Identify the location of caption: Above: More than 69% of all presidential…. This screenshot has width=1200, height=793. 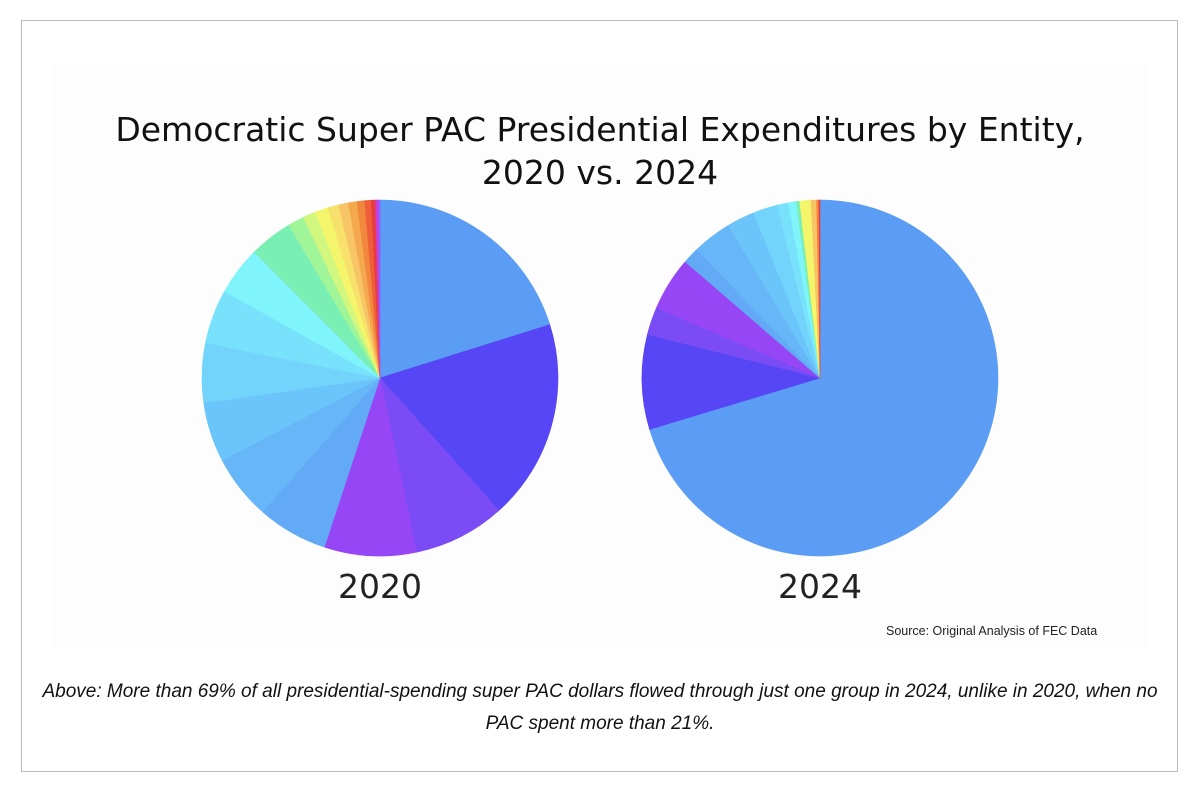
(600, 707).